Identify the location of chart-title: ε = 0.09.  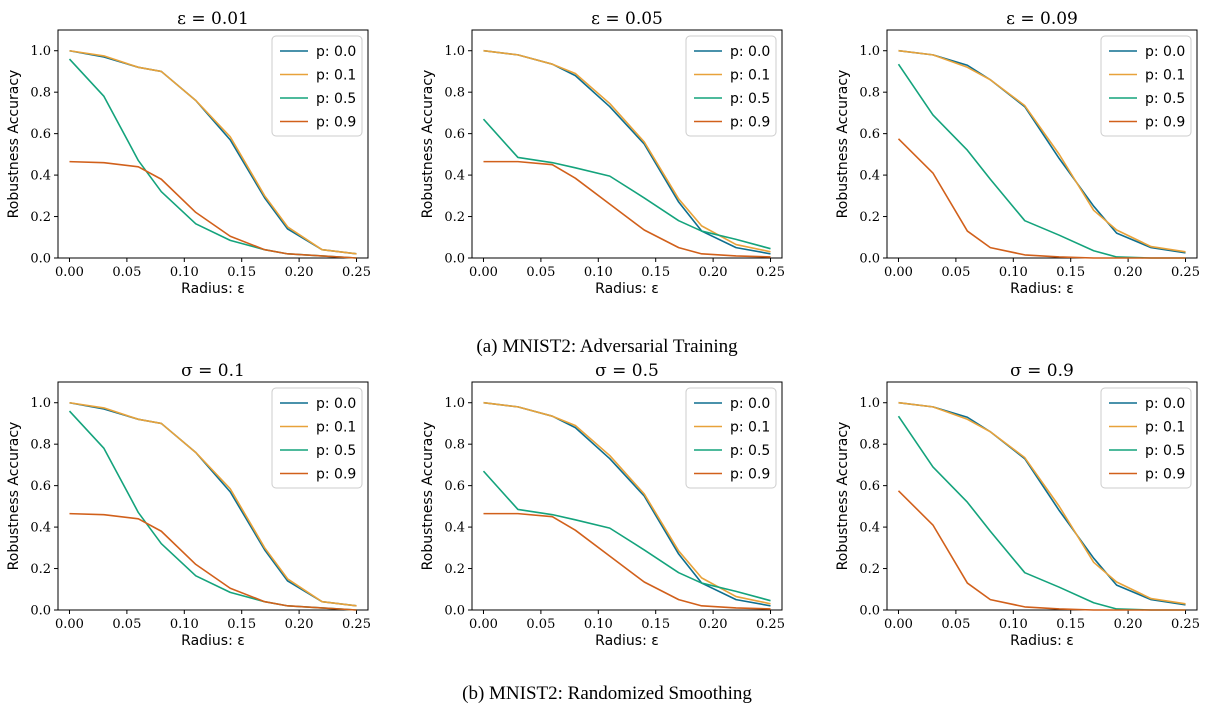
(1042, 19).